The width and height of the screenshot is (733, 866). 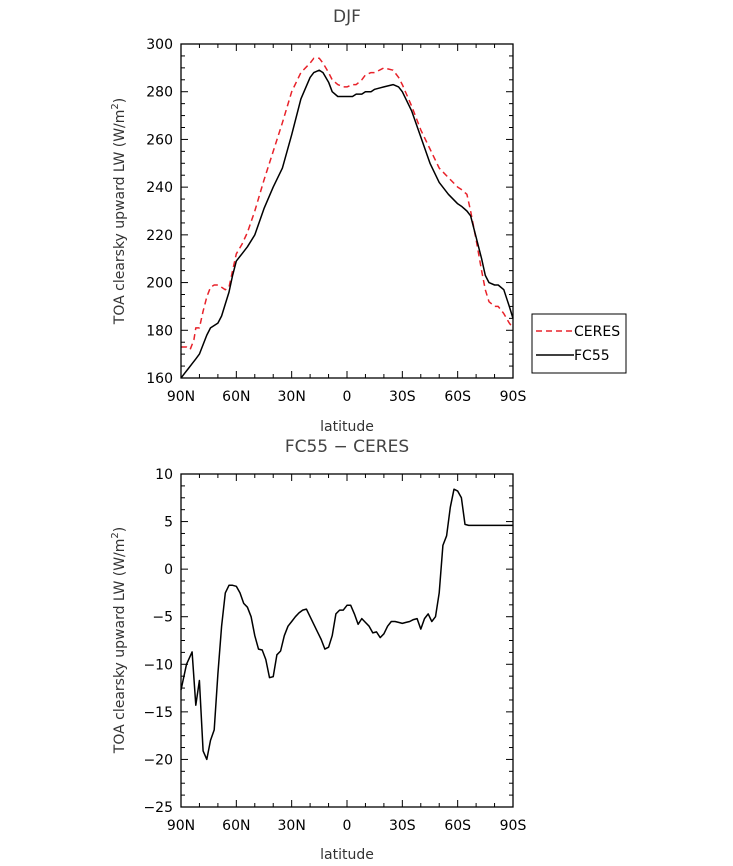 I want to click on series-line-difference, so click(x=346, y=624).